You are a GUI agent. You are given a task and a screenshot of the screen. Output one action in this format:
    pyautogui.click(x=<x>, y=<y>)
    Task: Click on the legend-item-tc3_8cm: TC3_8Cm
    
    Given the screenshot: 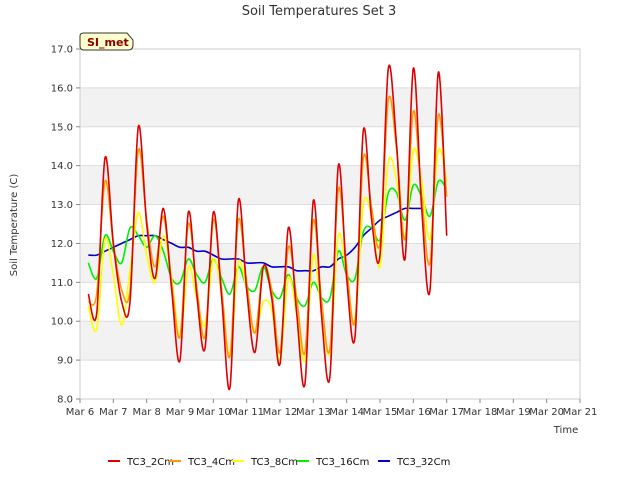 What is the action you would take?
    pyautogui.click(x=274, y=462)
    